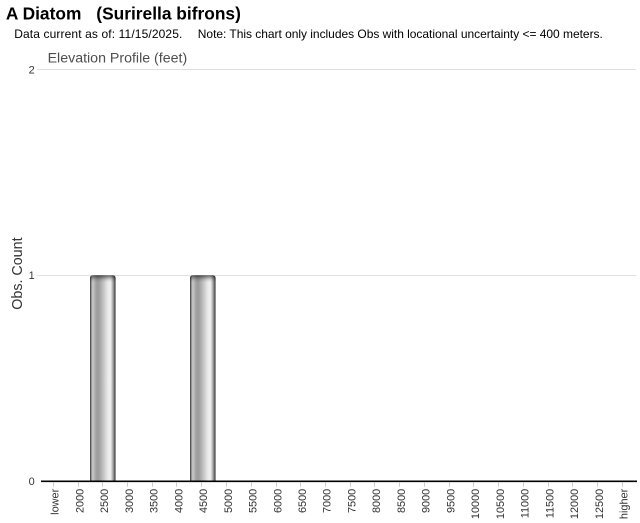 This screenshot has height=523, width=640. Describe the element at coordinates (402, 501) in the screenshot. I see `svg-text: 8500` at that location.